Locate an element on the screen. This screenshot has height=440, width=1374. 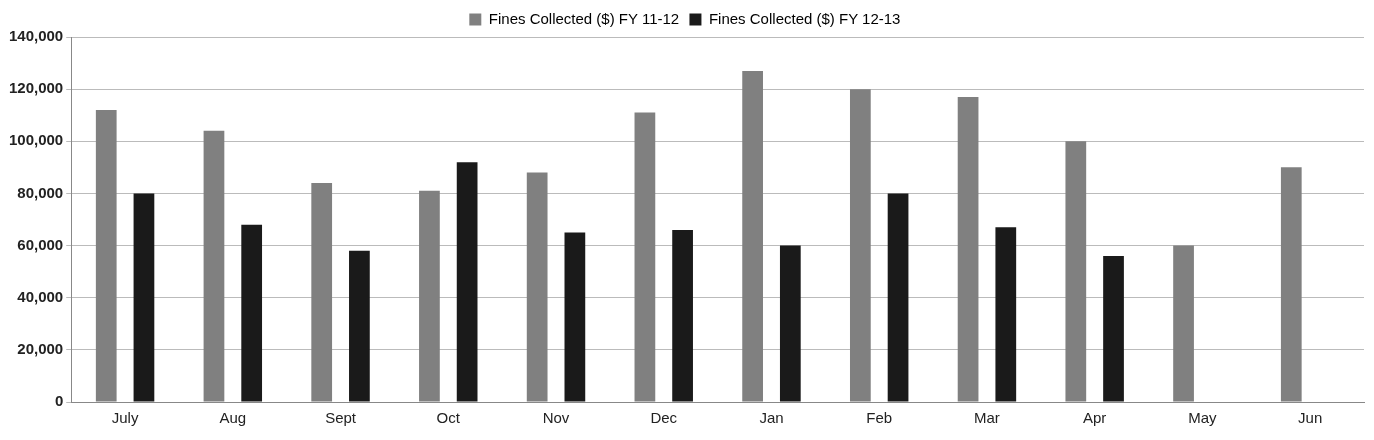
x-tick-label: Sept is located at coordinates (341, 418).